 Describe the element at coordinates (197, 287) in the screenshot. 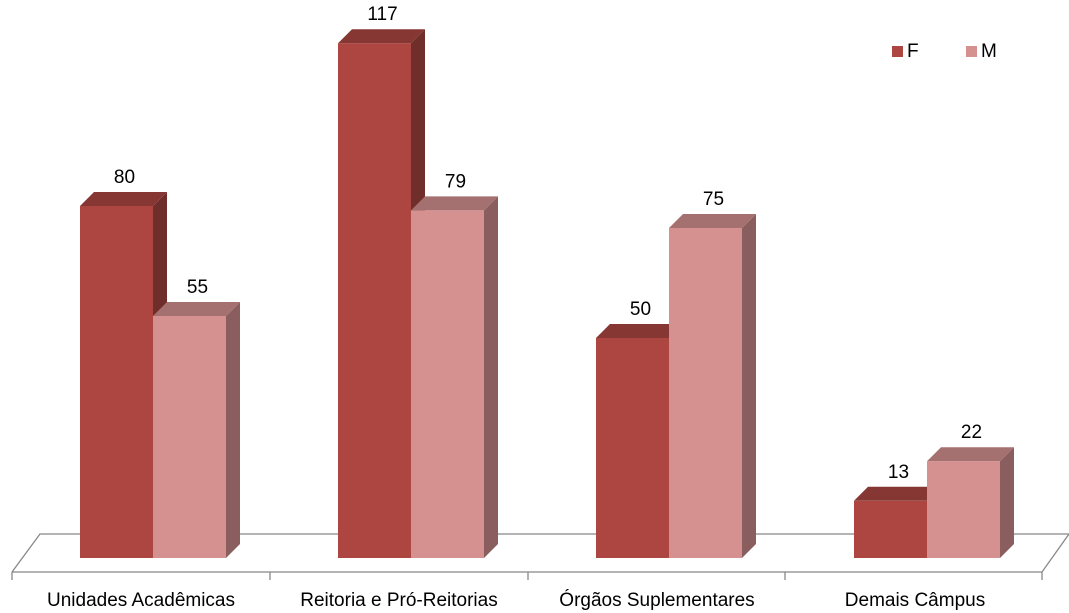

I see `data-label: 55` at that location.